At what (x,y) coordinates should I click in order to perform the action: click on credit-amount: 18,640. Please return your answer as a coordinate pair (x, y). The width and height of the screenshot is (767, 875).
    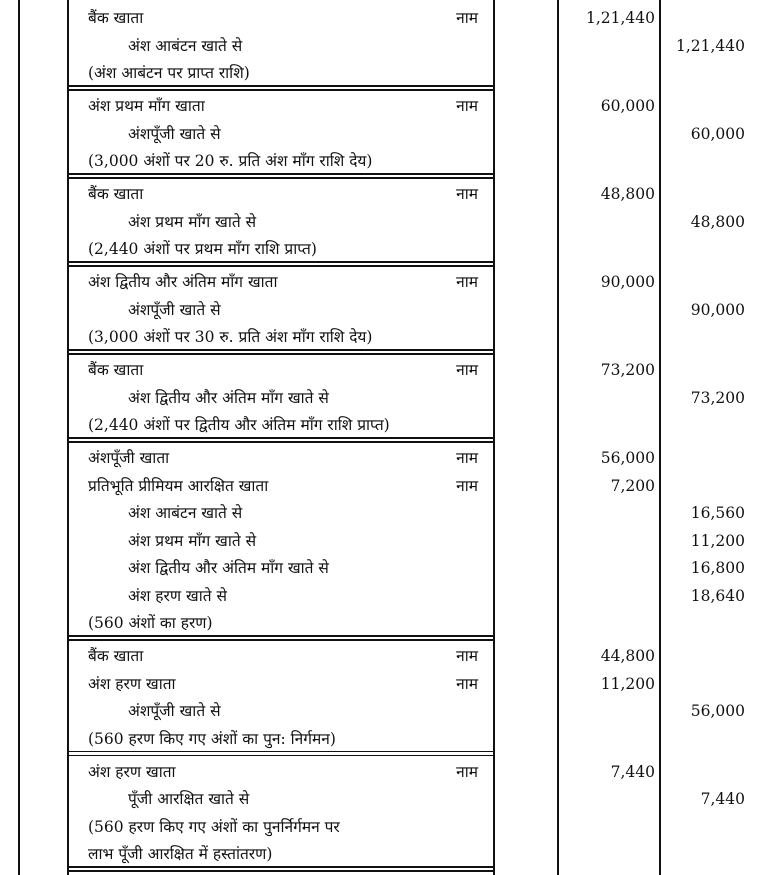
    Looking at the image, I should click on (717, 595).